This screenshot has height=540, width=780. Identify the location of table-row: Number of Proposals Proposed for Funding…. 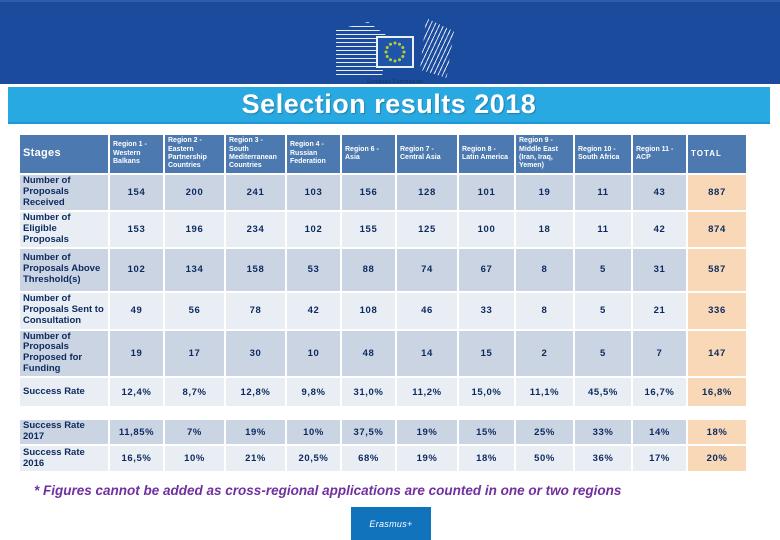
(383, 353).